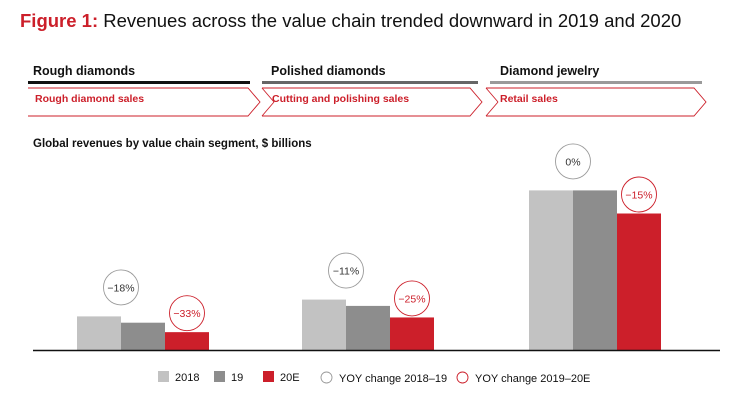 The image size is (750, 403). Describe the element at coordinates (596, 102) in the screenshot. I see `value-chain-arrow-jewelry` at that location.